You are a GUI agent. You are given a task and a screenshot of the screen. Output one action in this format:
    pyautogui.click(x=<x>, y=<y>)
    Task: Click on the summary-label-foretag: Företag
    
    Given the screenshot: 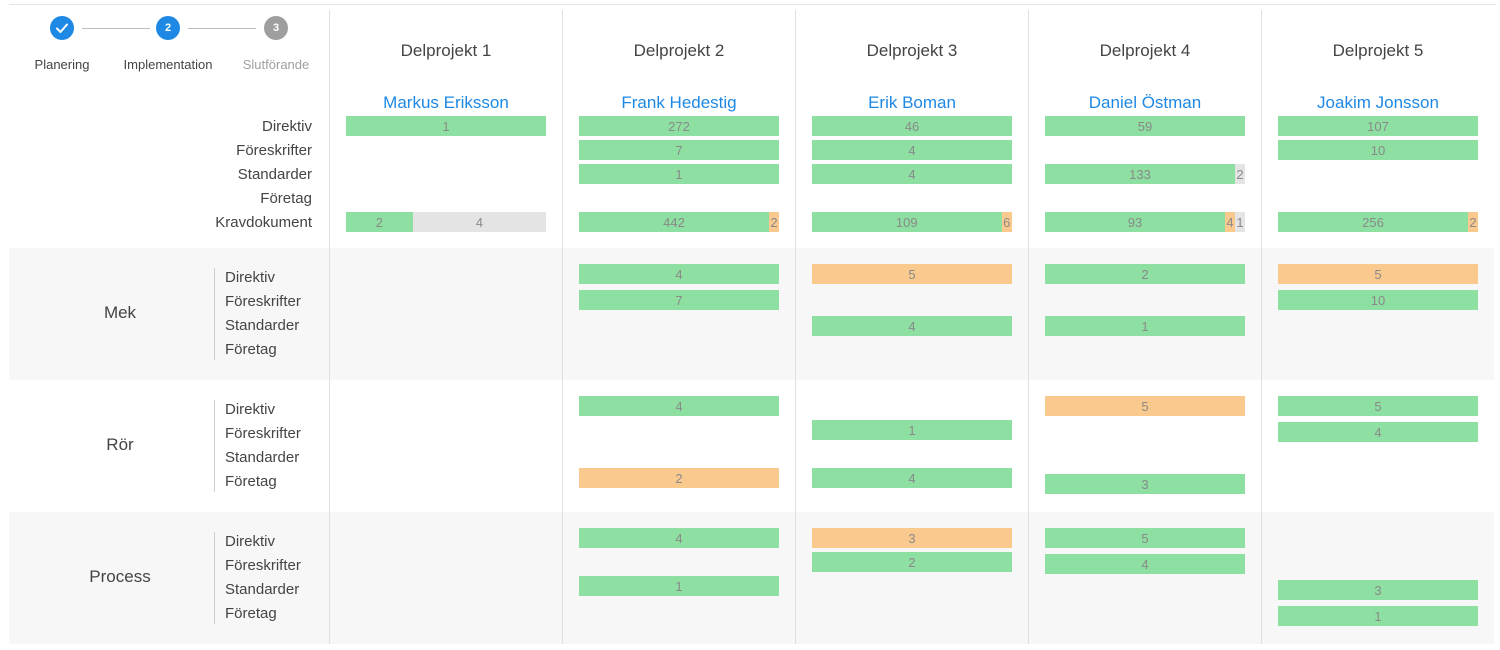 What is the action you would take?
    pyautogui.click(x=286, y=198)
    